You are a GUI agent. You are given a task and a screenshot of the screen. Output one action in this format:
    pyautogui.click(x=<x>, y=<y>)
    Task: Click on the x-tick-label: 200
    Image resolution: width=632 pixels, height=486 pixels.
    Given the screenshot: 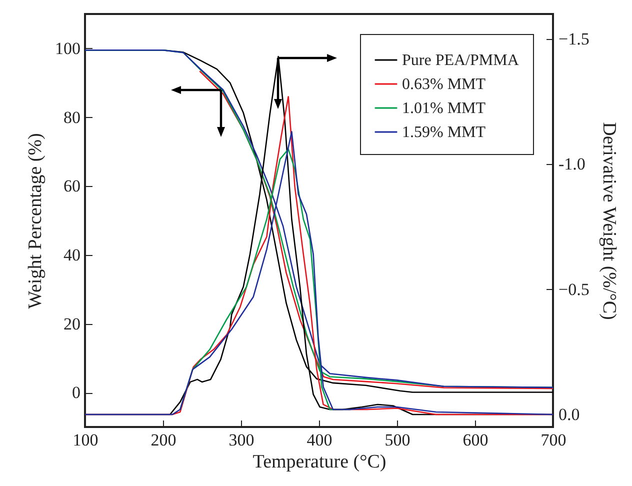 What is the action you would take?
    pyautogui.click(x=163, y=440)
    